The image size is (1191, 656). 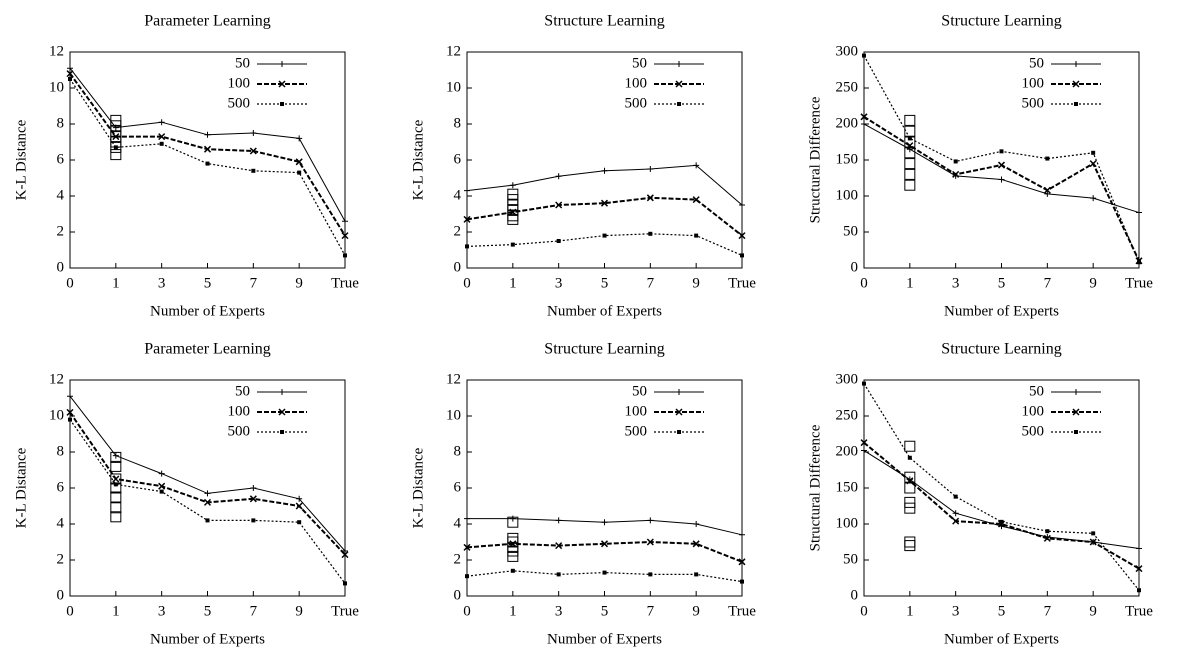 I want to click on y-tick-label: 300, so click(x=847, y=379).